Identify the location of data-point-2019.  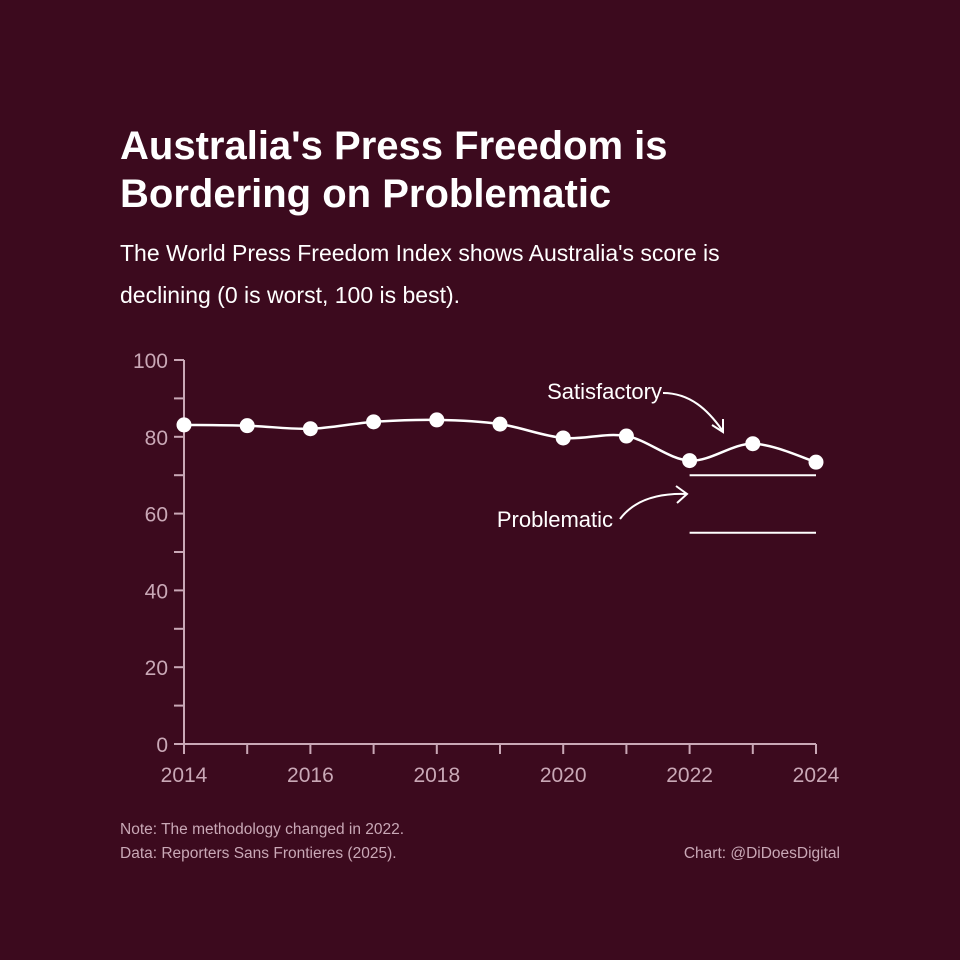
(500, 424).